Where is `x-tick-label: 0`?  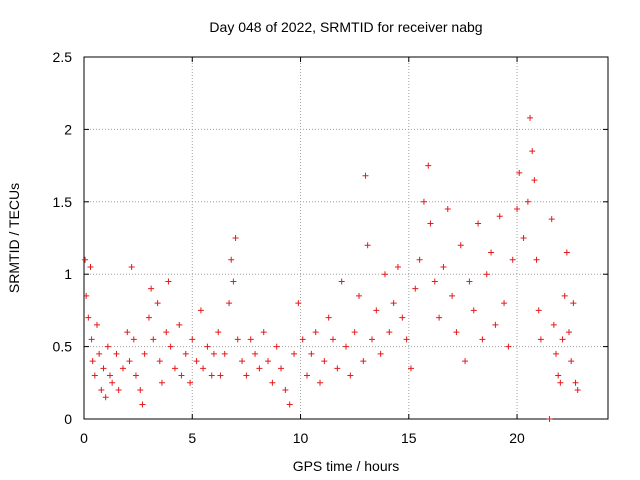
x-tick-label: 0 is located at coordinates (84, 438).